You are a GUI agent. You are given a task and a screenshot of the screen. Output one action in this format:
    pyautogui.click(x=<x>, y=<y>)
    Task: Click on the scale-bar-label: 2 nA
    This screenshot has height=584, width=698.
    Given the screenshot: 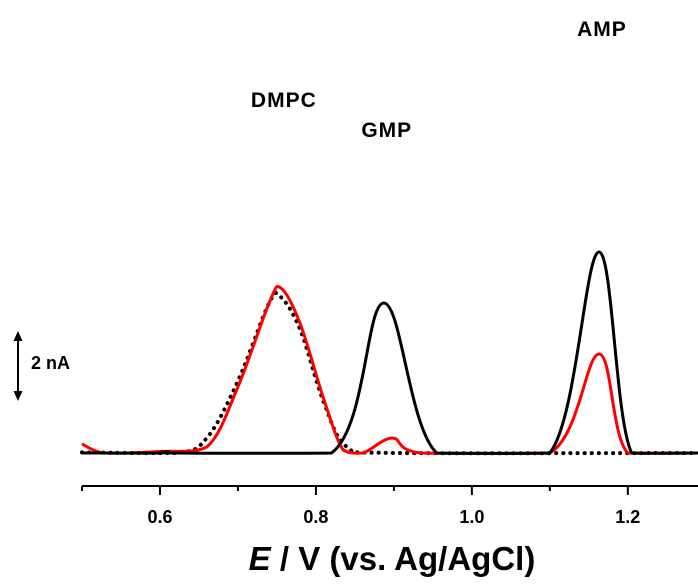 What is the action you would take?
    pyautogui.click(x=50, y=363)
    